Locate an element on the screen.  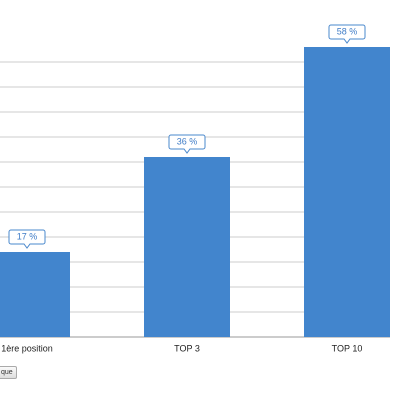
value-label: 36 % is located at coordinates (187, 141).